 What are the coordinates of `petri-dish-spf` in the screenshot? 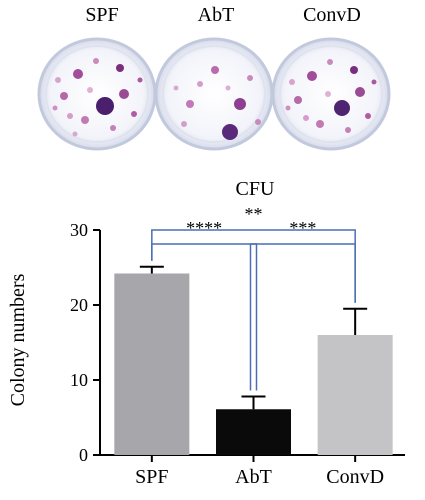 It's located at (97, 94).